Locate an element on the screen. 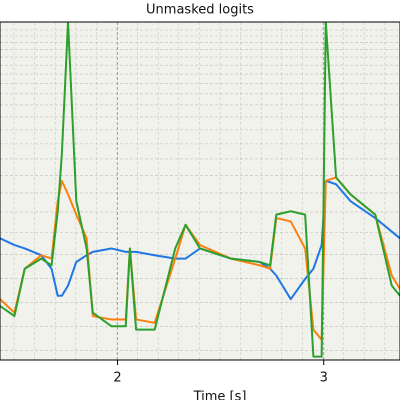 Image resolution: width=400 pixels, height=400 pixels. x-tick-label: 3 is located at coordinates (324, 378).